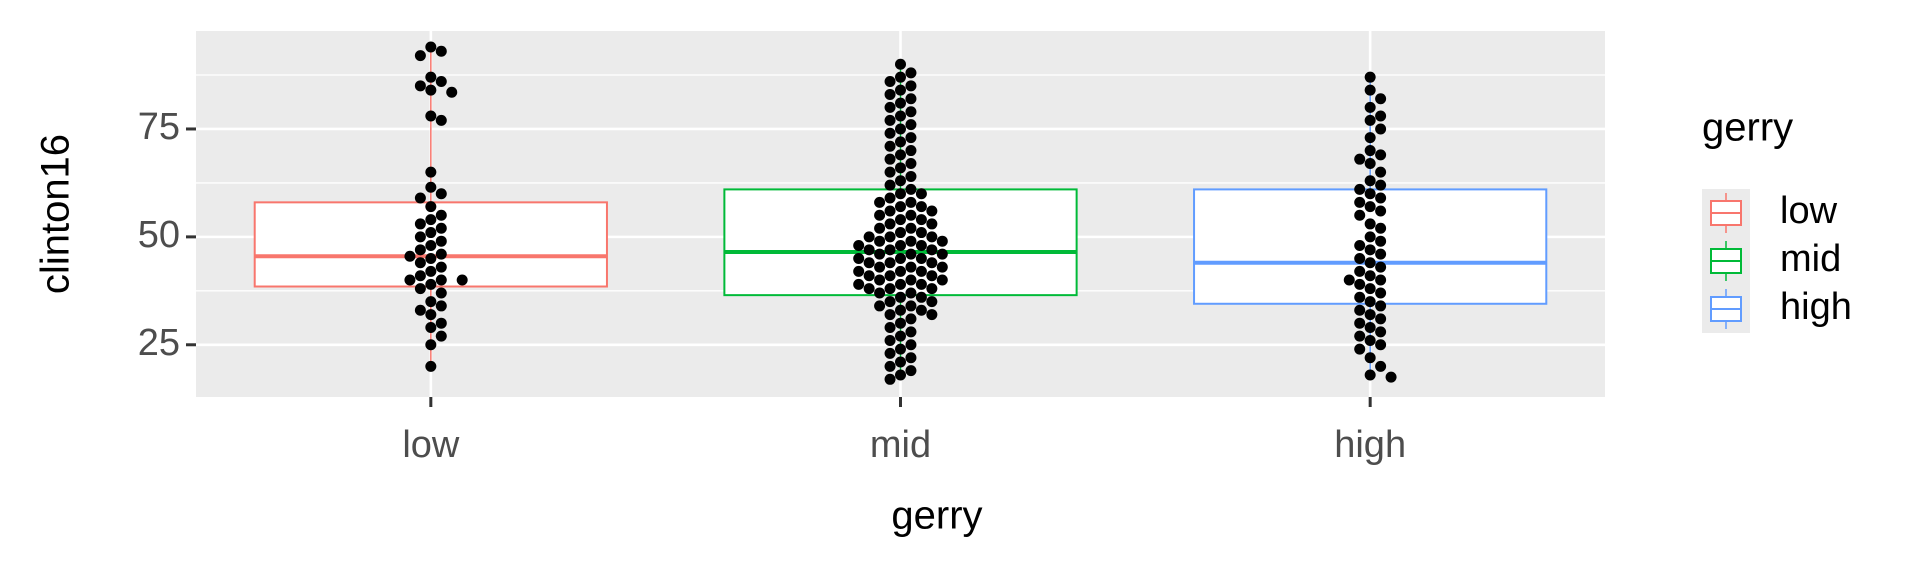  Describe the element at coordinates (56, 214) in the screenshot. I see `y-axis-title: clinton16` at that location.